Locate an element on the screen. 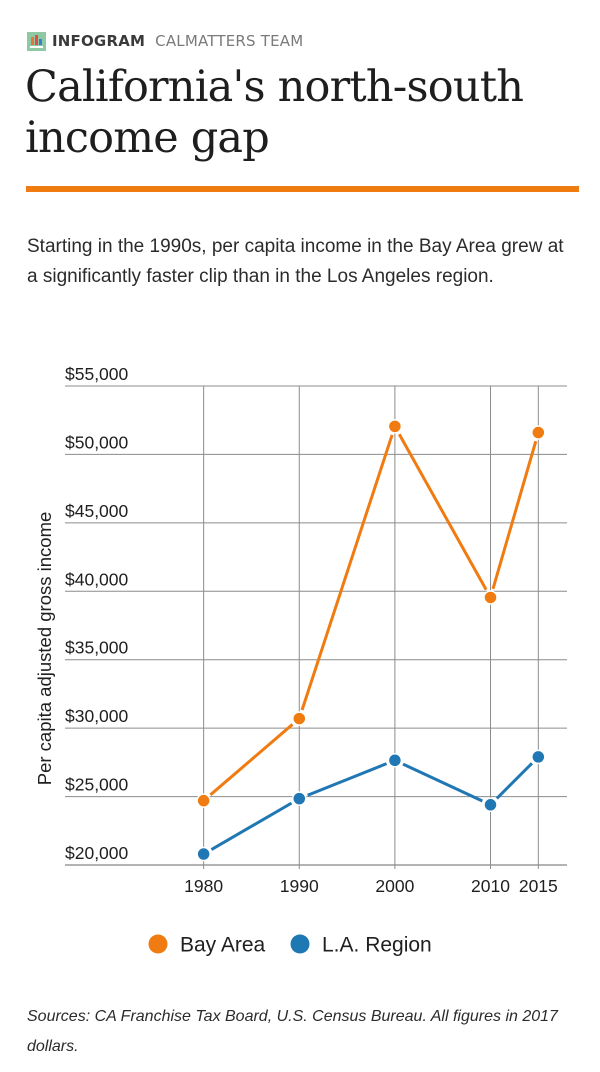 This screenshot has width=600, height=1072. y-axis-title: Per capita adjusted gross income is located at coordinates (44, 649).